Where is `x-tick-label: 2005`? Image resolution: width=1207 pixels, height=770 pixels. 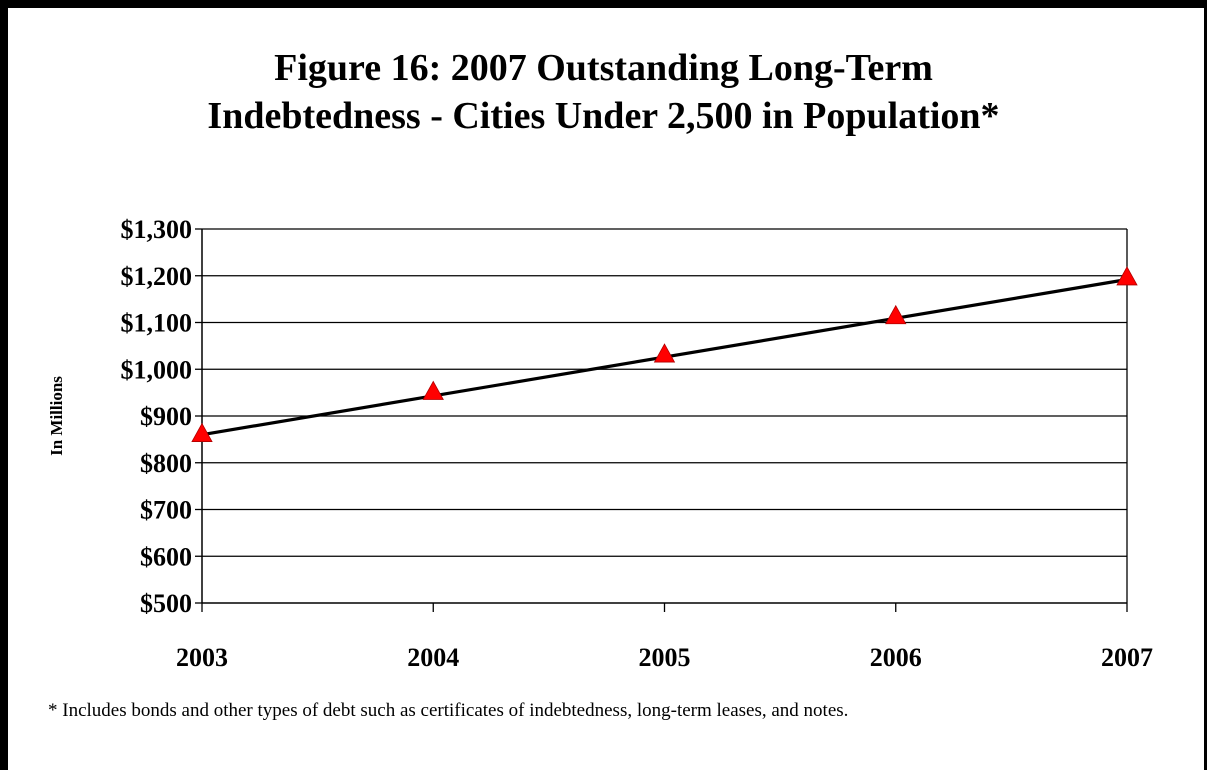 x-tick-label: 2005 is located at coordinates (665, 657).